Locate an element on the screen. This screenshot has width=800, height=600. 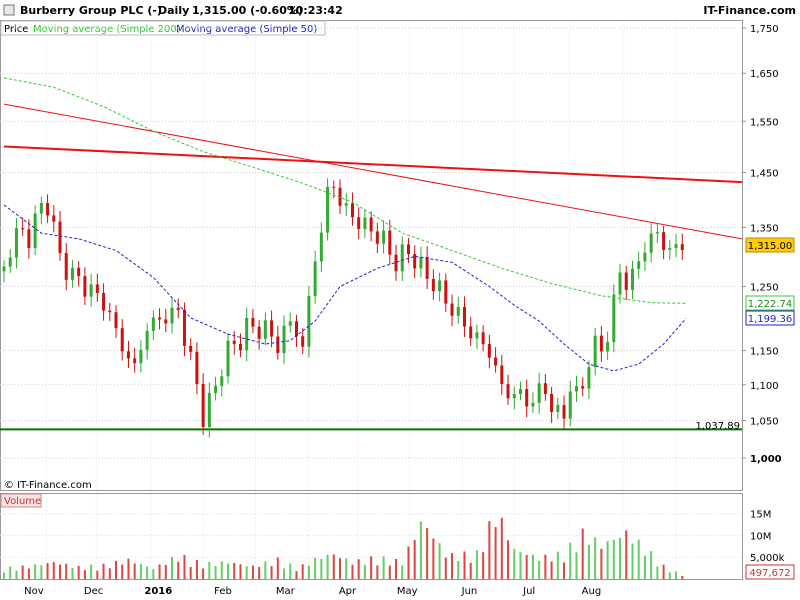
last-volume-badge is located at coordinates (770, 572).